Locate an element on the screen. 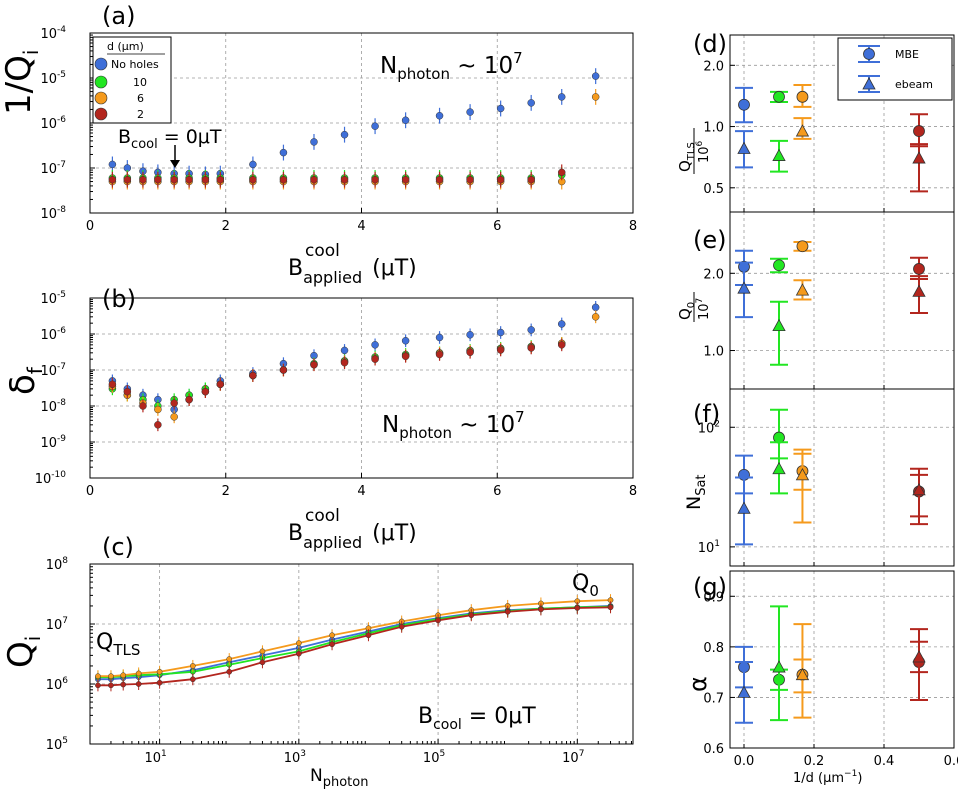  ytick-label: 0.9 is located at coordinates (713, 597).